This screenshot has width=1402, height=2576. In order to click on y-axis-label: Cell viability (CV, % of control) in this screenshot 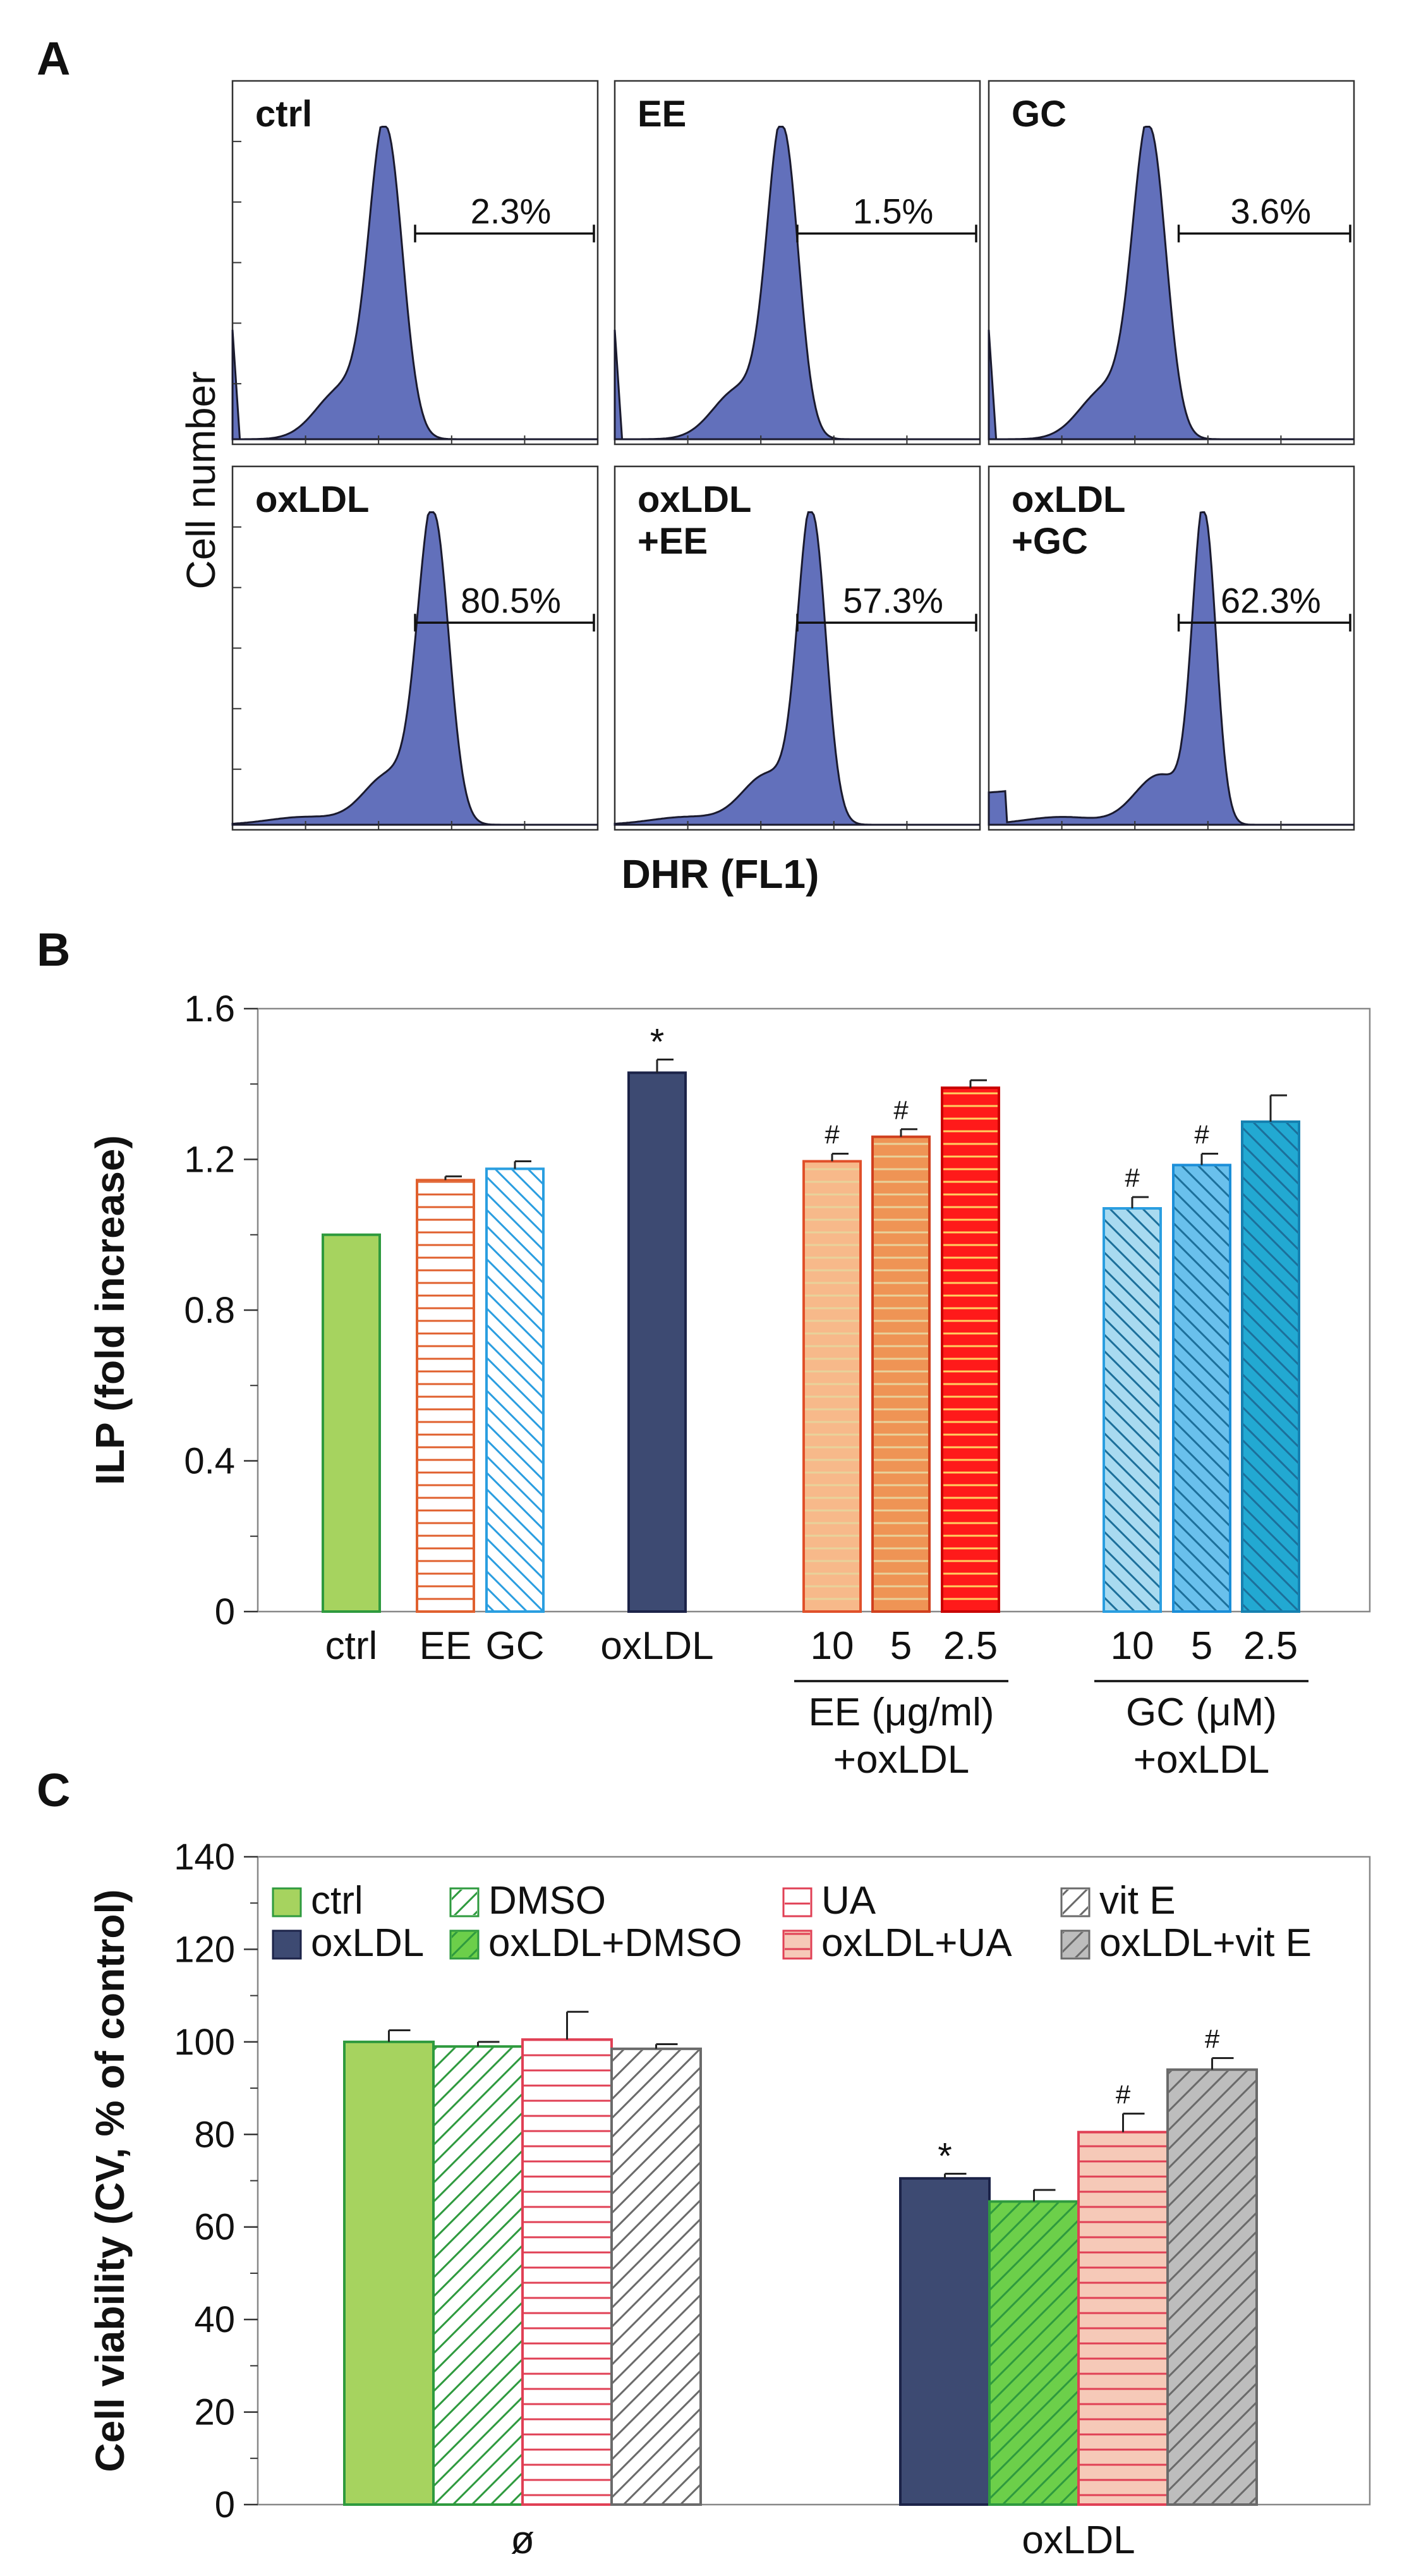, I will do `click(110, 2180)`.